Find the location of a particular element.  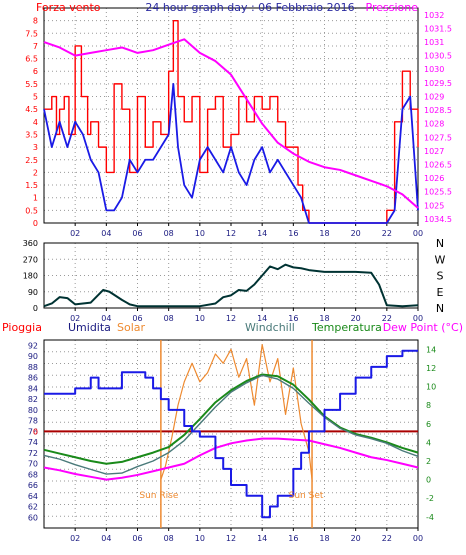

left-tick-label: 6 is located at coordinates (35, 71).